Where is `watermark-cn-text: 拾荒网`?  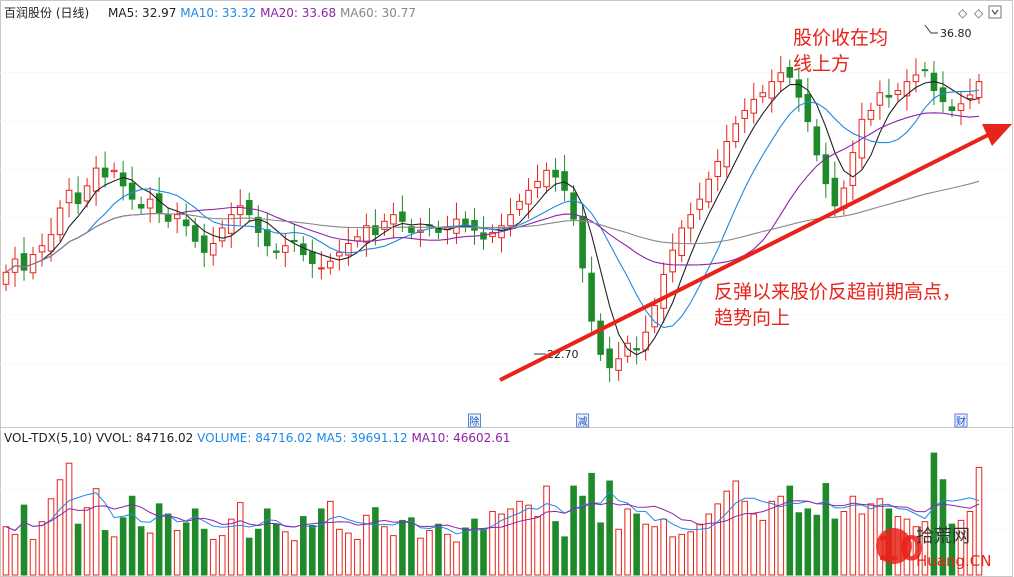 watermark-cn-text: 拾荒网 is located at coordinates (943, 536).